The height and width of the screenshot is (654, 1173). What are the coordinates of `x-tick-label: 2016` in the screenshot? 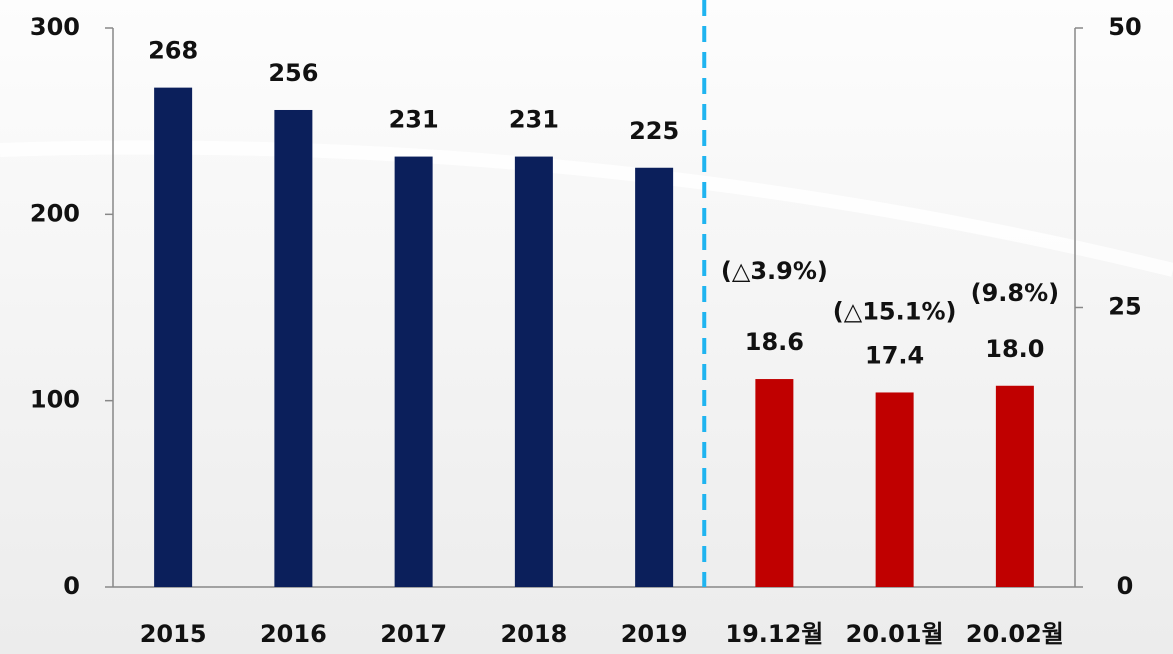 It's located at (293, 634).